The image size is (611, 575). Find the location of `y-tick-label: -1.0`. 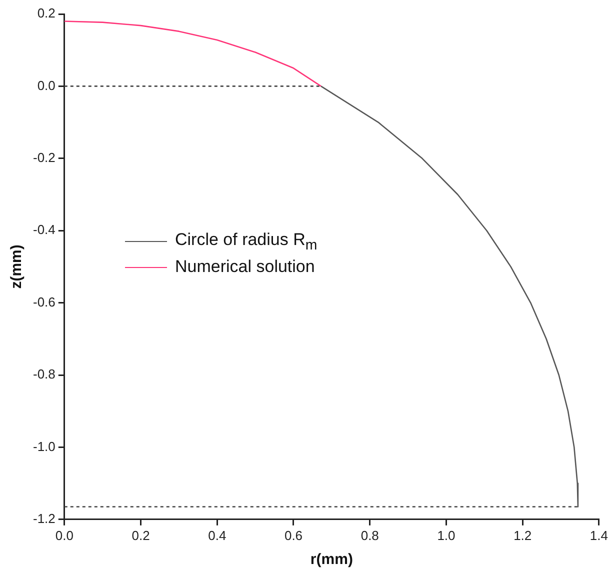

y-tick-label: -1.0 is located at coordinates (44, 446).